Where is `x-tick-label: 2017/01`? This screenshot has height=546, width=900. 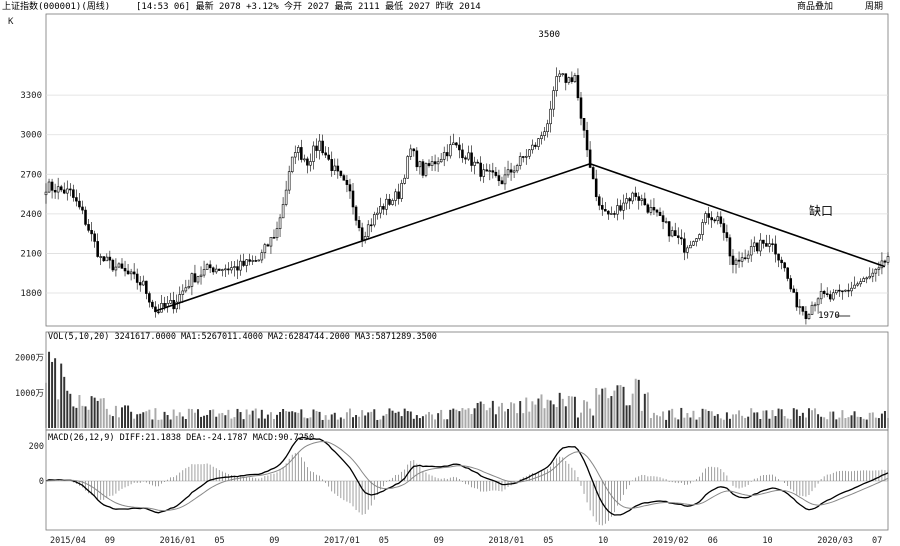
x-tick-label: 2017/01 is located at coordinates (342, 541).